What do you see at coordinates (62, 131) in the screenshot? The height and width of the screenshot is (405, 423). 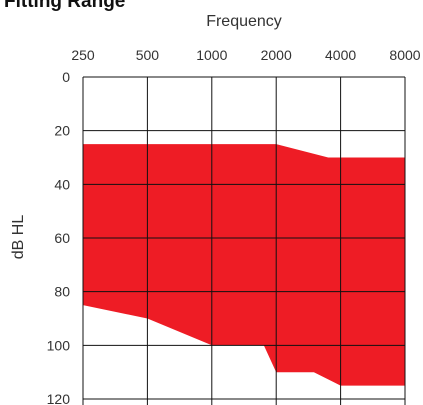 I see `y-tick-label-20: 20` at bounding box center [62, 131].